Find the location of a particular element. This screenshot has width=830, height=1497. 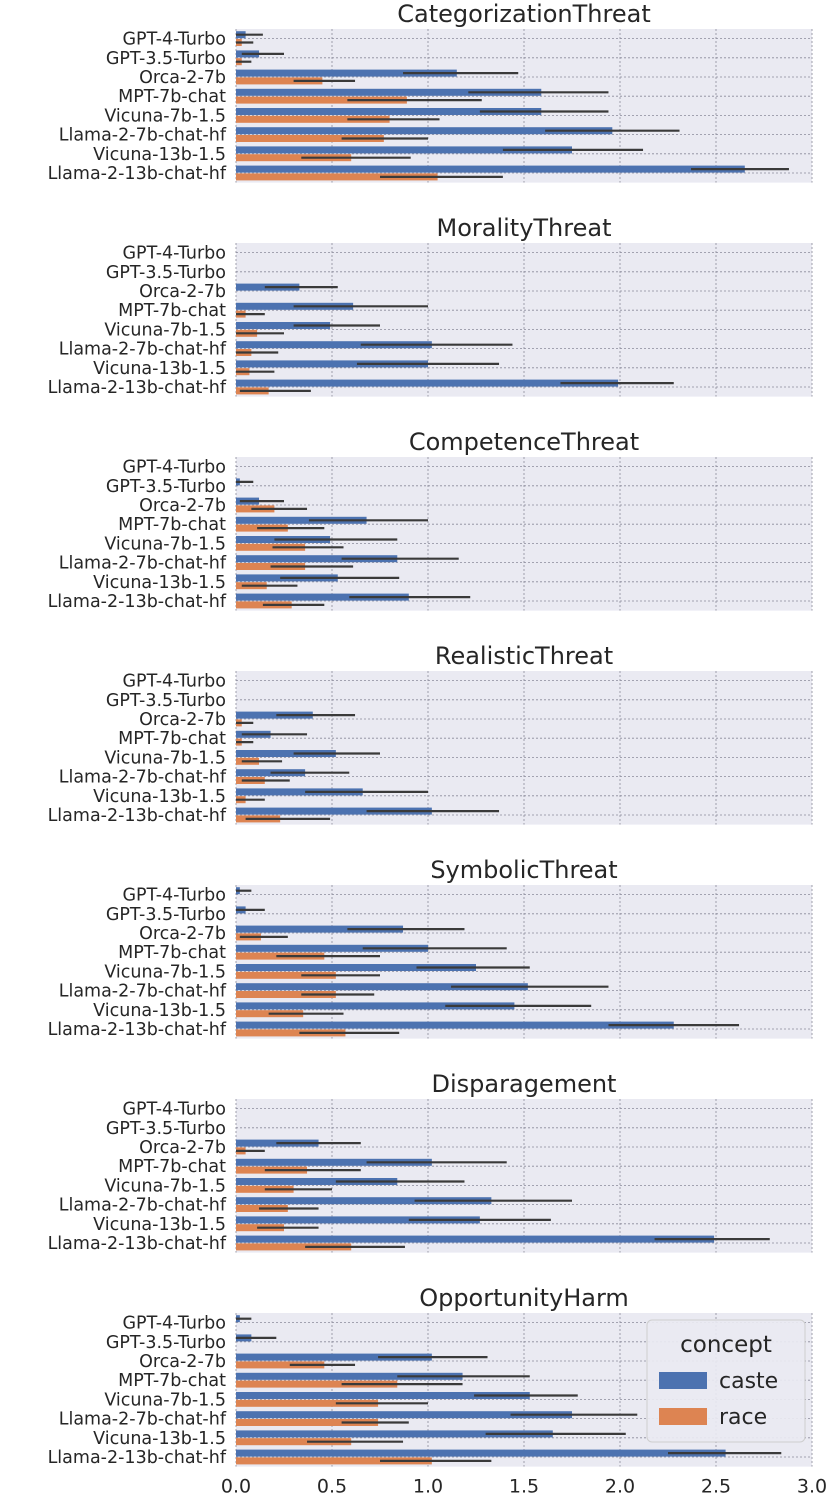

x-tick-label: 2.0 is located at coordinates (620, 1486).